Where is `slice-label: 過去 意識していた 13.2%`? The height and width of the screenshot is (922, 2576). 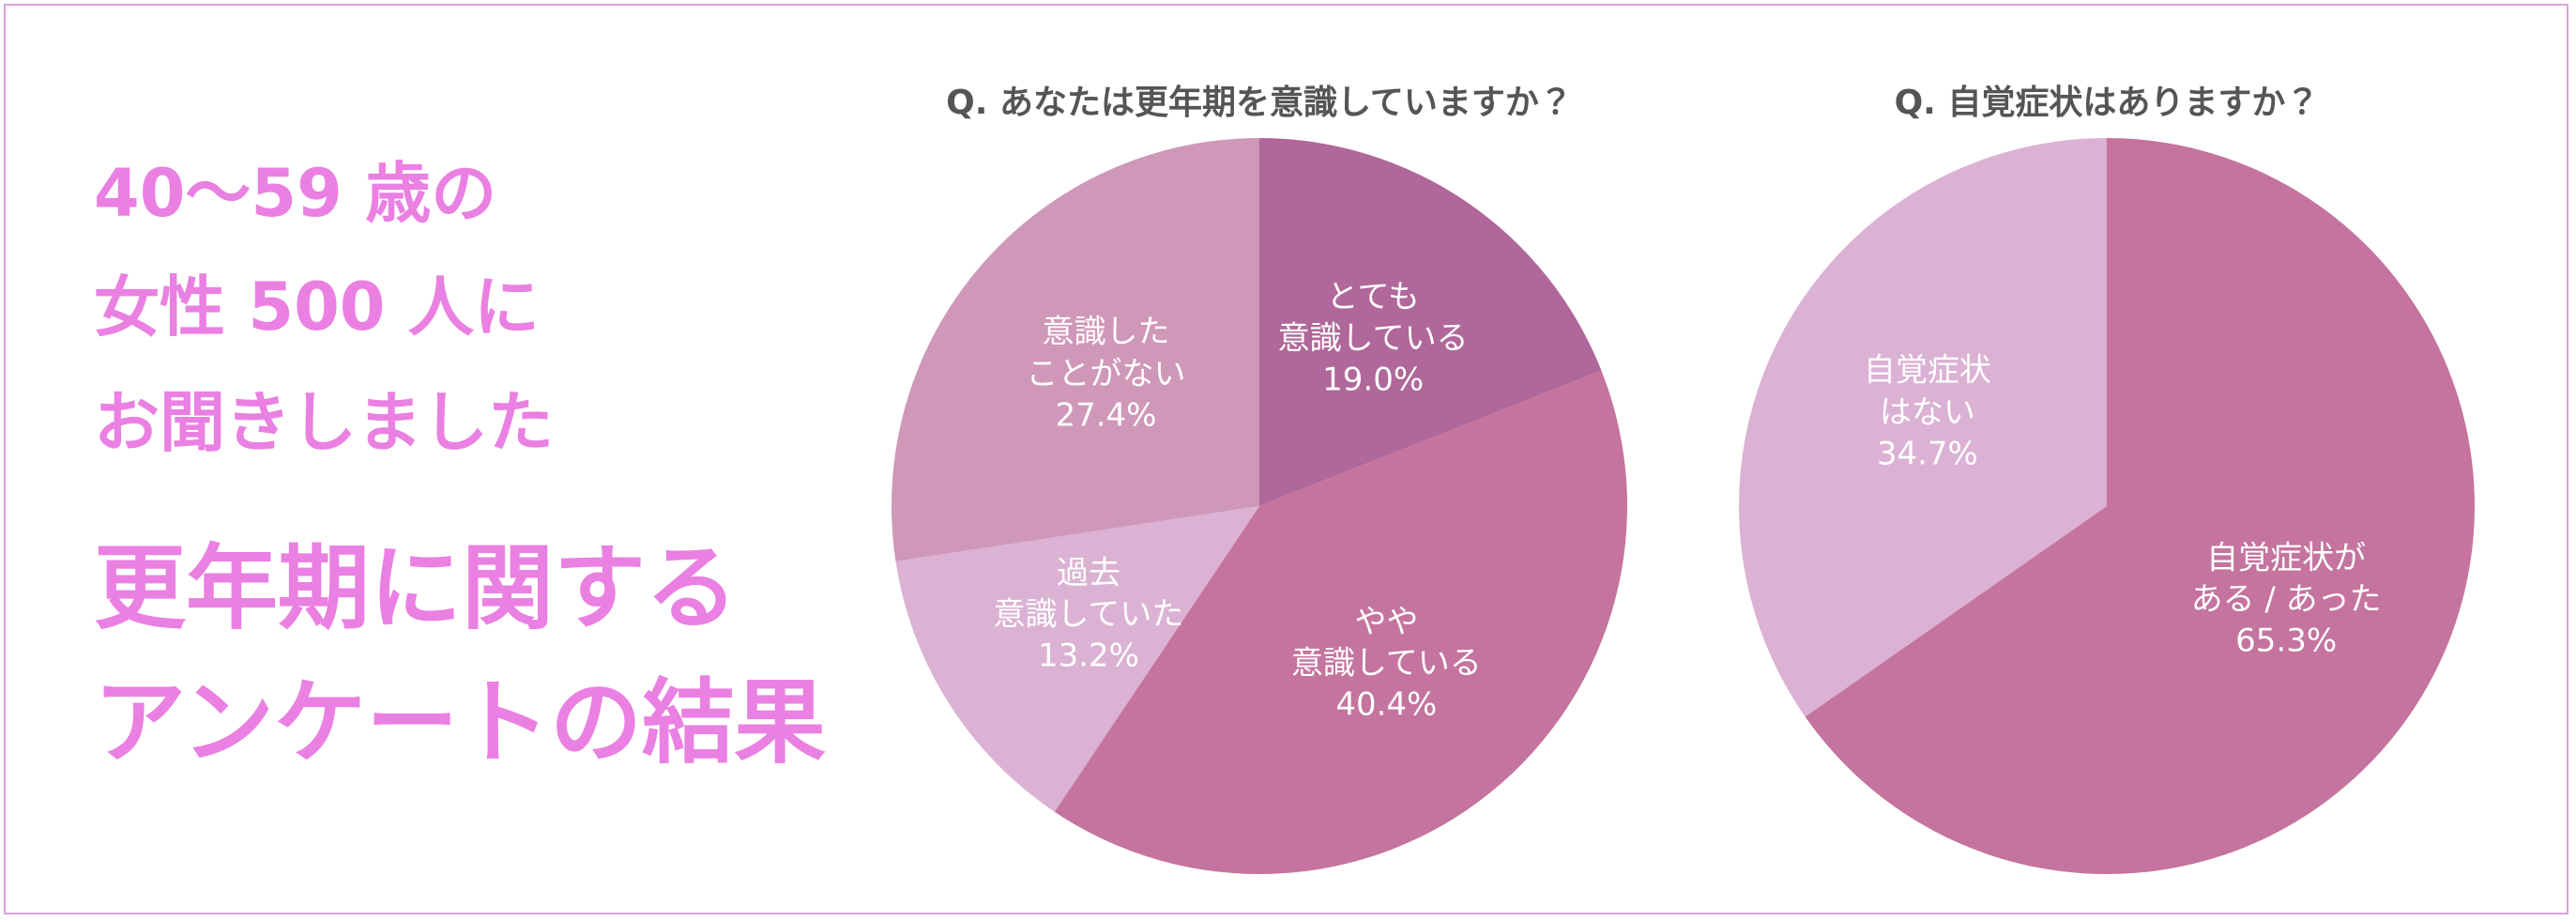
slice-label: 過去 意識していた 13.2% is located at coordinates (1088, 614).